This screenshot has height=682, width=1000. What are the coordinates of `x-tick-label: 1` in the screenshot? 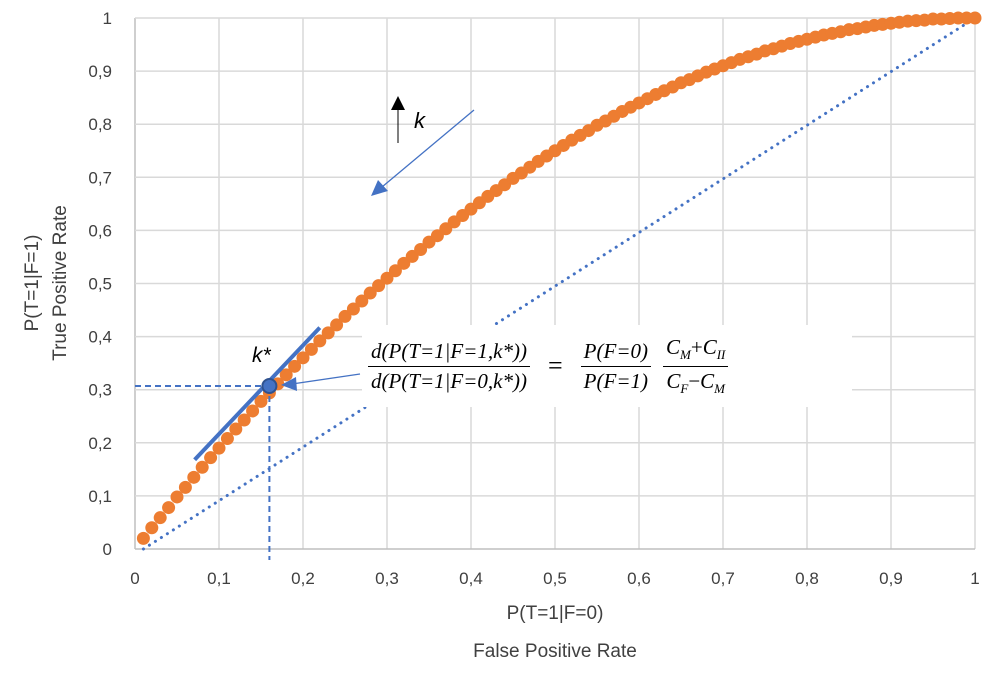 It's located at (974, 578).